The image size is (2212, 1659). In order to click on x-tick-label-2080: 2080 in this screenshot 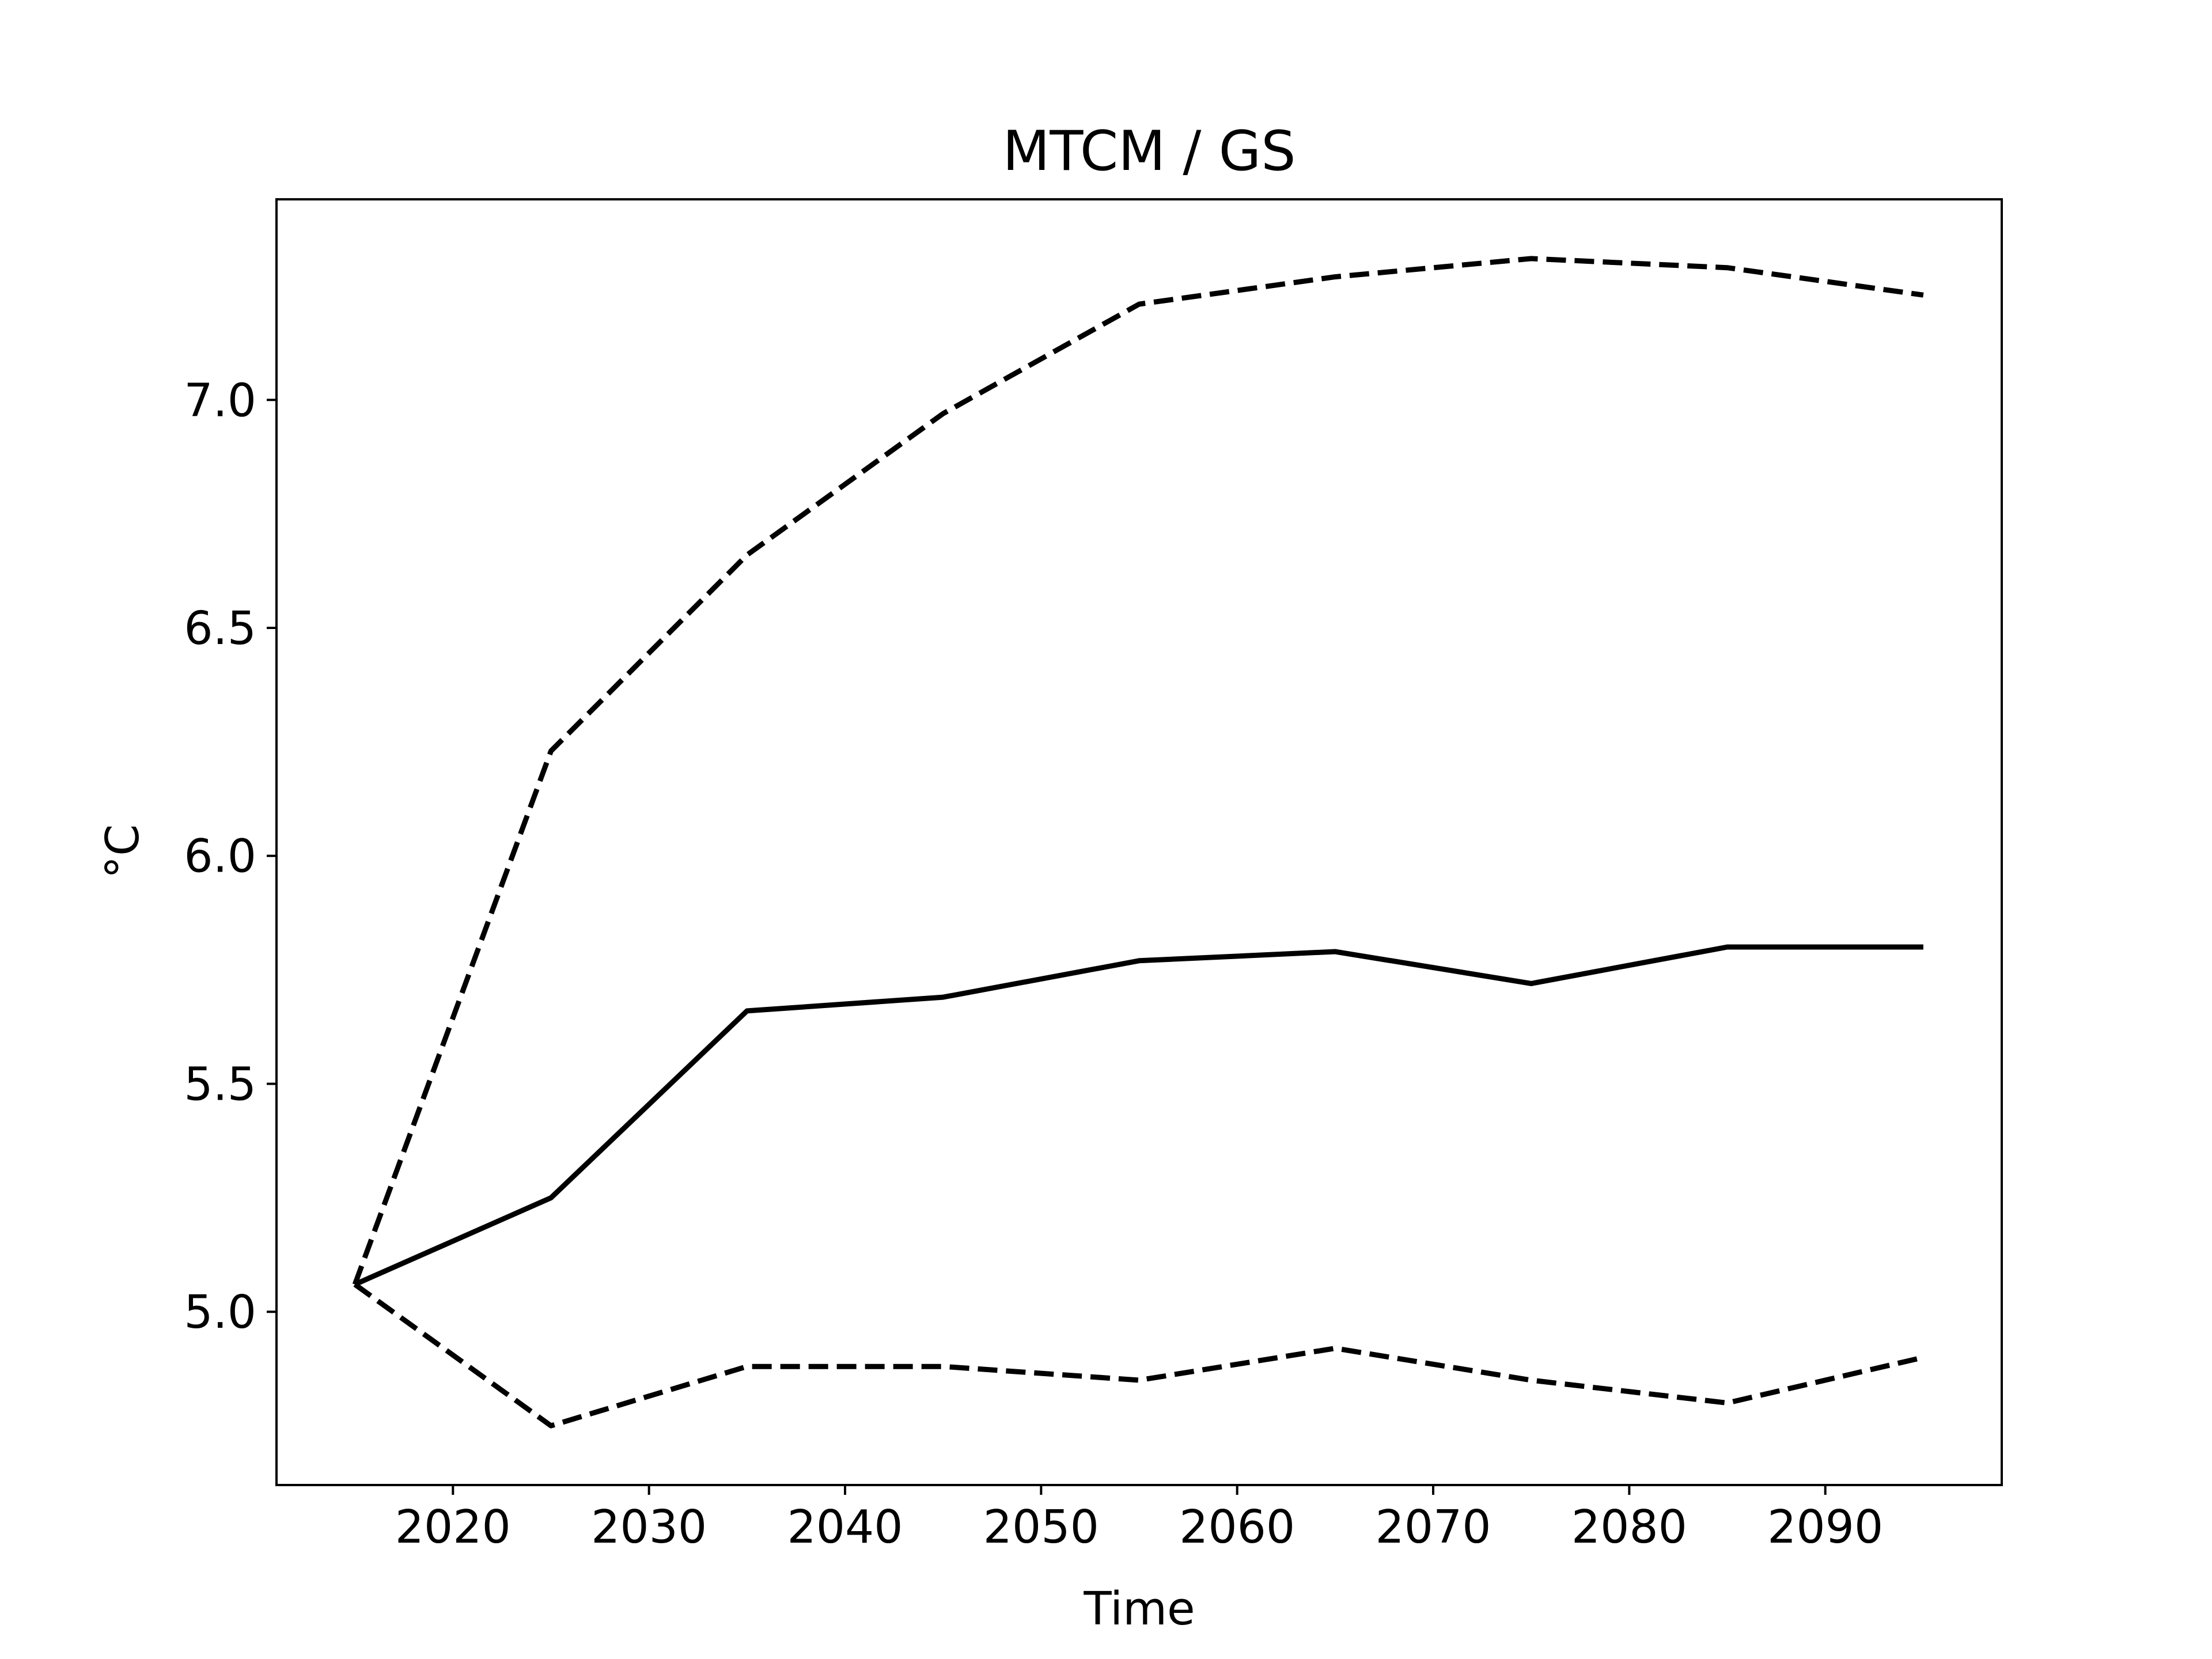, I will do `click(1629, 1527)`.